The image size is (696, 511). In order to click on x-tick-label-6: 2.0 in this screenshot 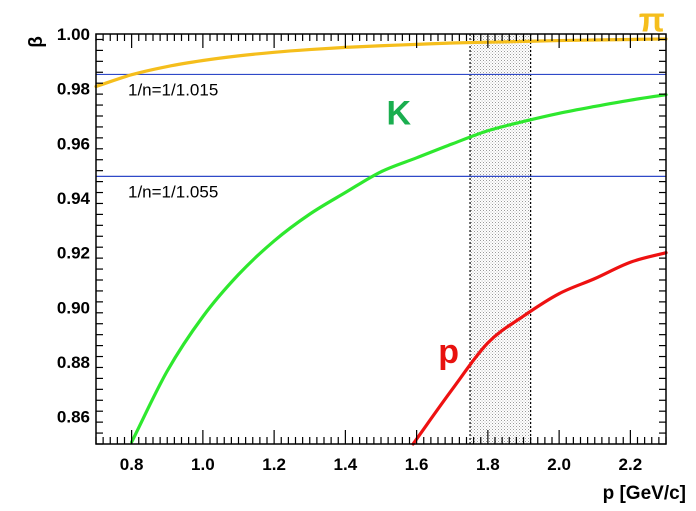, I will do `click(559, 464)`.